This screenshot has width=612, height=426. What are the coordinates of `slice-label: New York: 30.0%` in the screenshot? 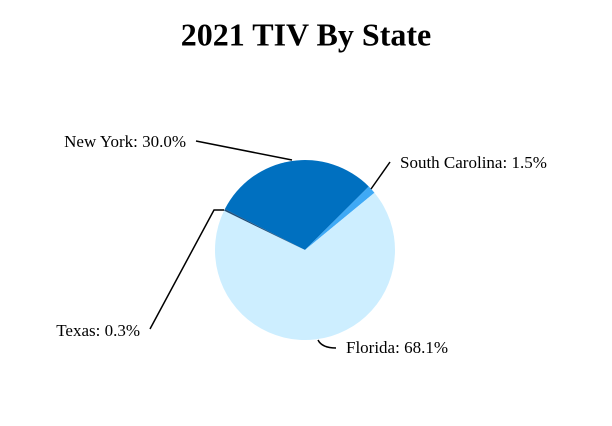 It's located at (125, 141).